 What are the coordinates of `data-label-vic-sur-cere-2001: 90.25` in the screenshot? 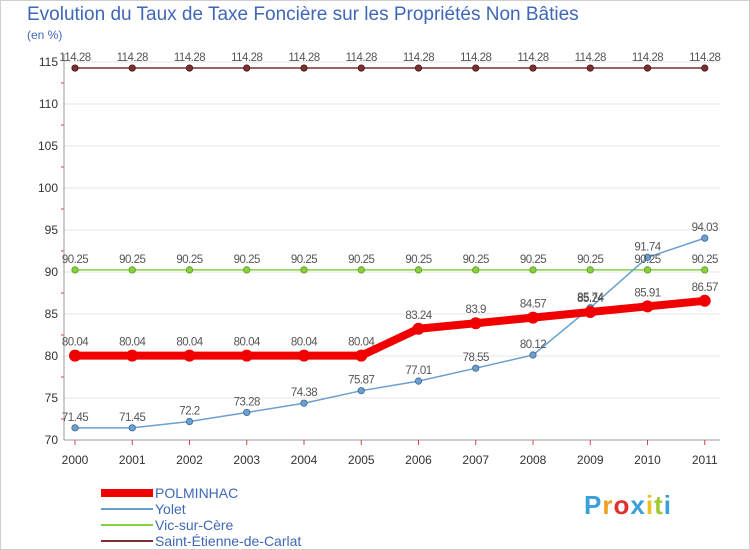 It's located at (132, 260).